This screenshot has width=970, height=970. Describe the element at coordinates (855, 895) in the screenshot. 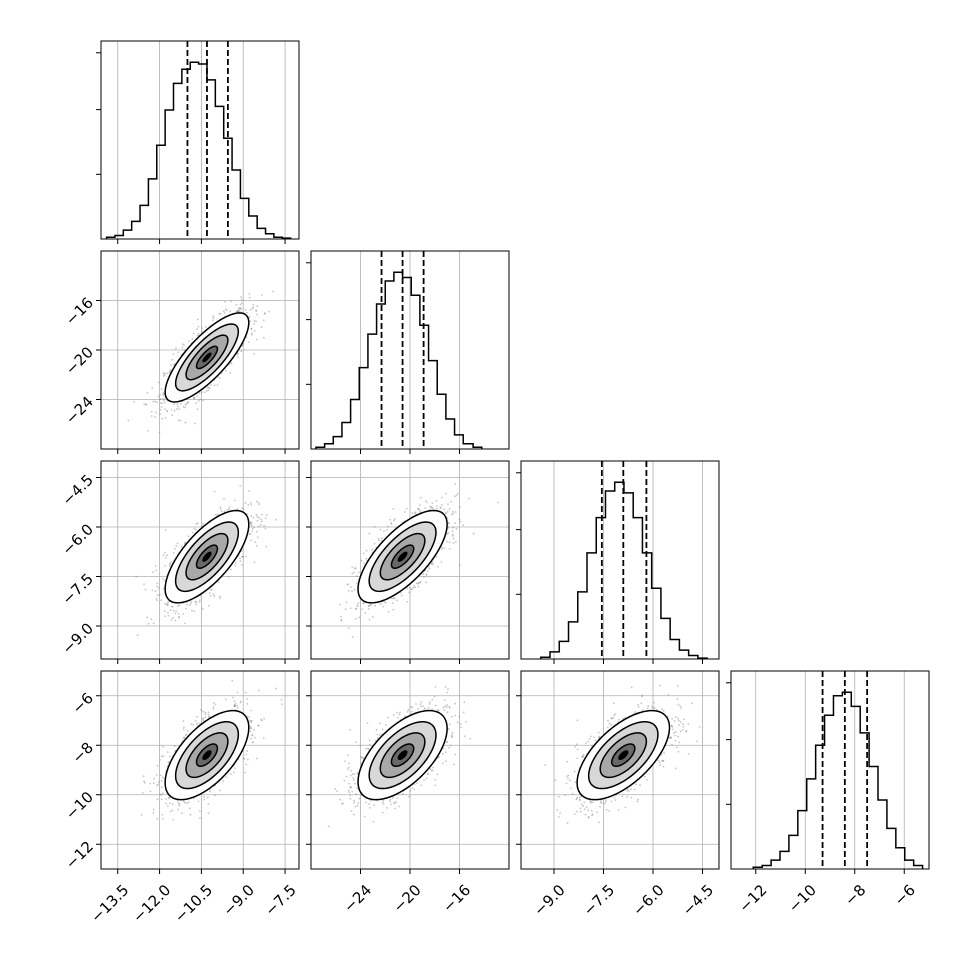

I see `x-tick-label: −8` at that location.